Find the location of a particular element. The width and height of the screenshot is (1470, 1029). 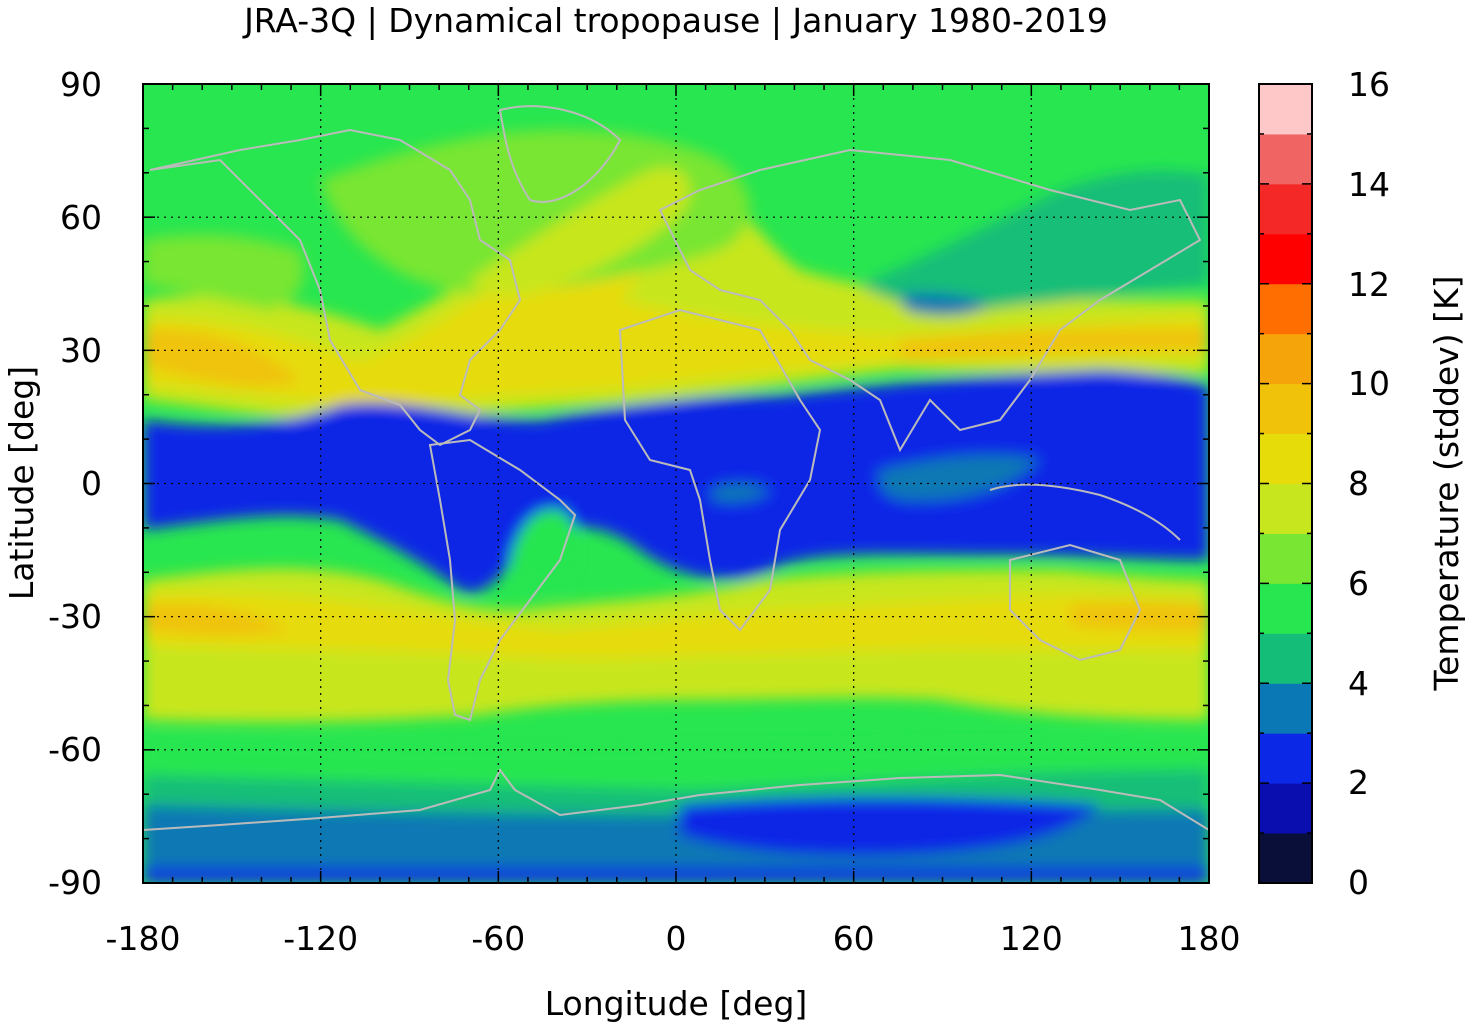

coast-eurasia is located at coordinates (930, 300).